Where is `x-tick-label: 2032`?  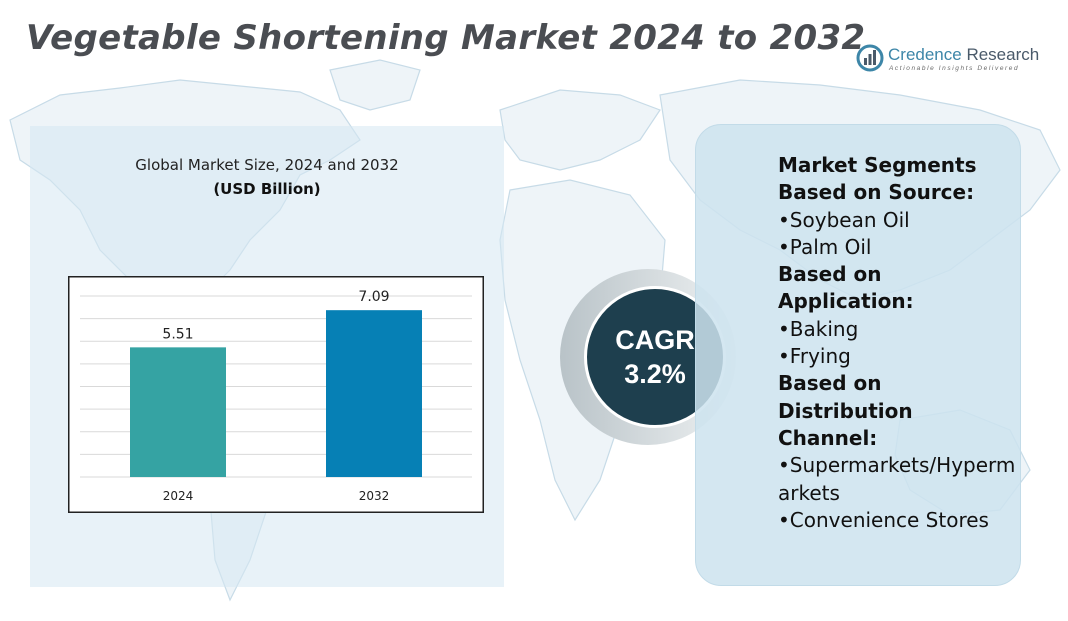 x-tick-label: 2032 is located at coordinates (374, 496).